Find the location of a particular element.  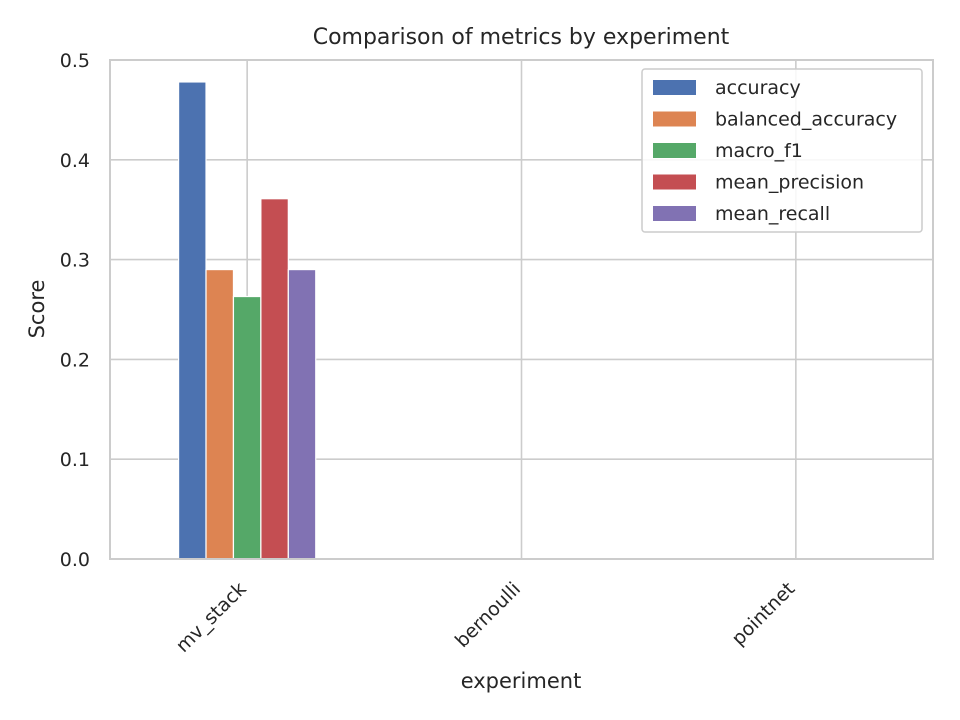

bar-accuracy is located at coordinates (192, 320).